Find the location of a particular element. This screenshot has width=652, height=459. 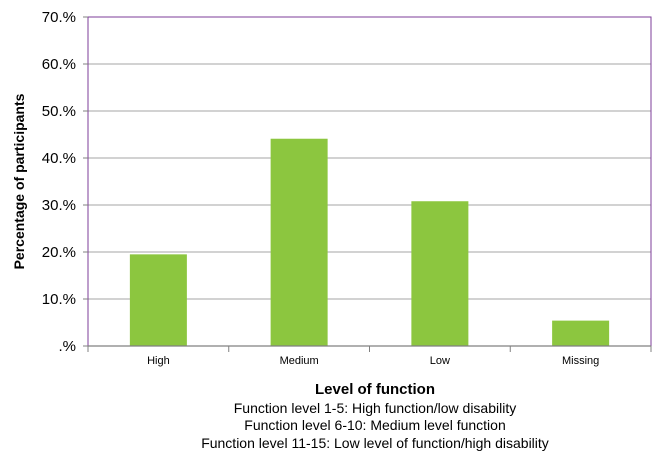

x-tick-label: Medium is located at coordinates (299, 361).